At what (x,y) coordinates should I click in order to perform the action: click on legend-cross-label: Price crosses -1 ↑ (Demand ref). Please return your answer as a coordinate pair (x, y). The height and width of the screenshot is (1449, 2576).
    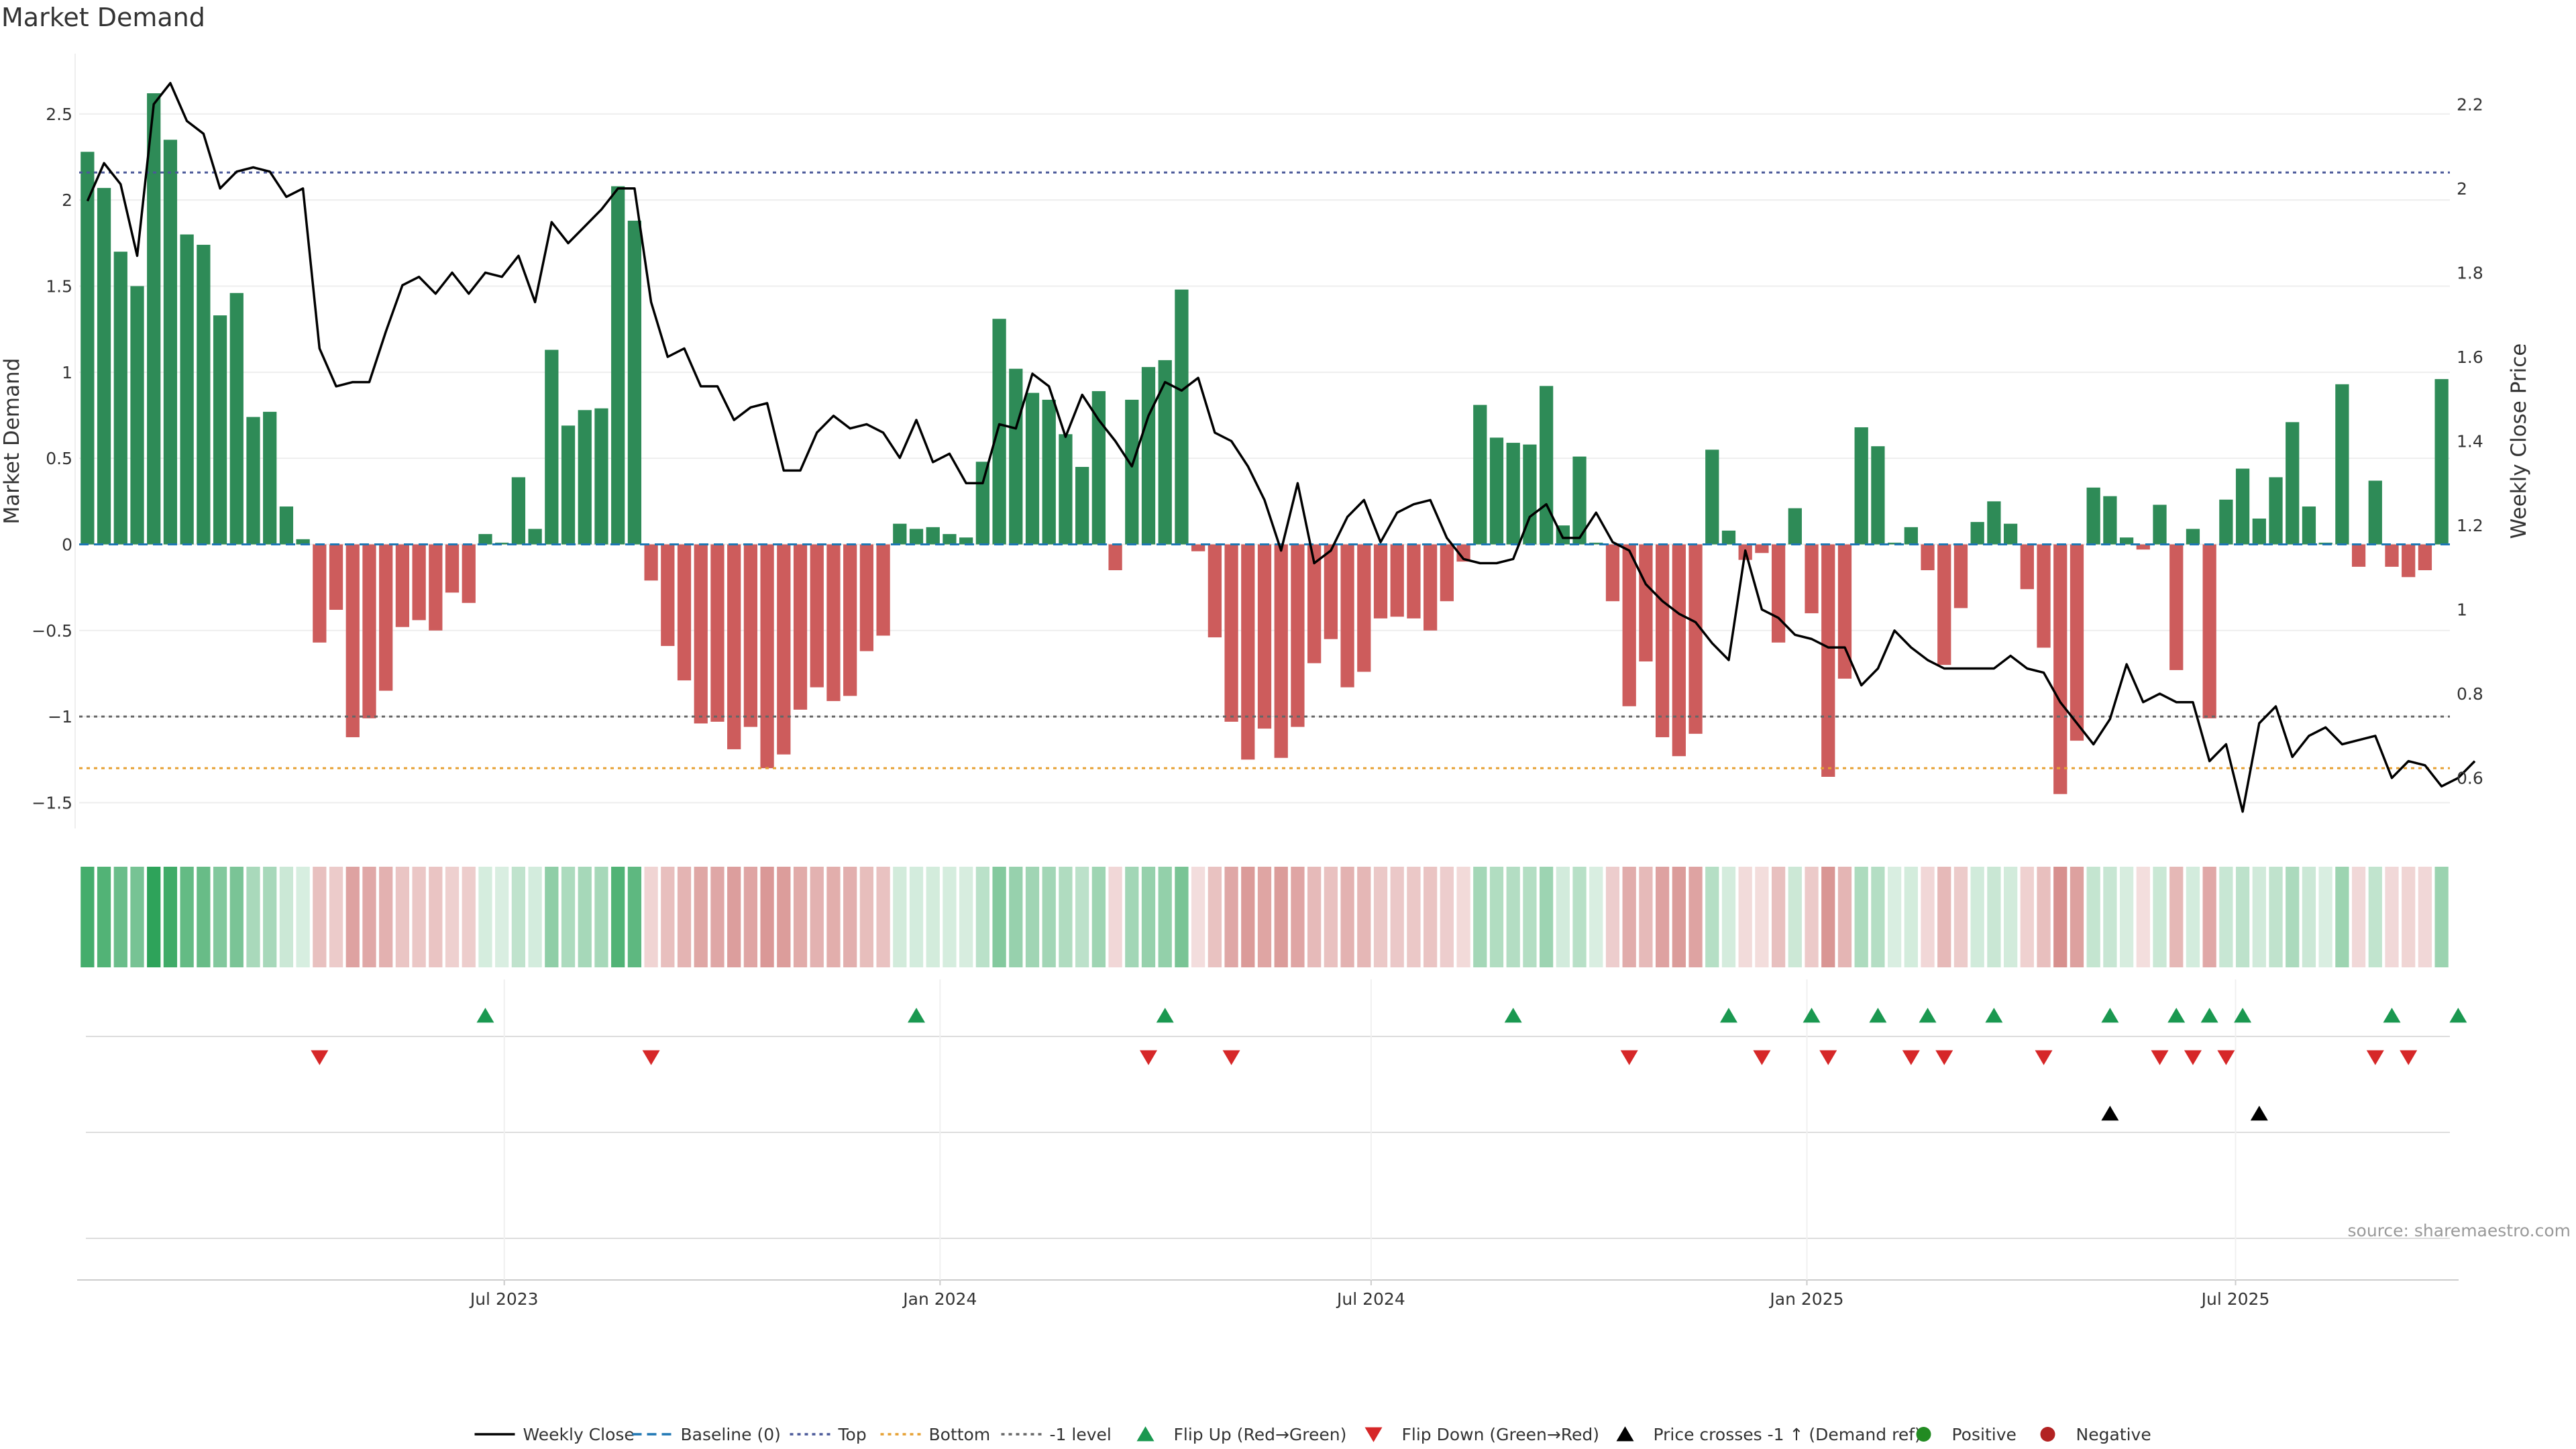
    Looking at the image, I should click on (1787, 1434).